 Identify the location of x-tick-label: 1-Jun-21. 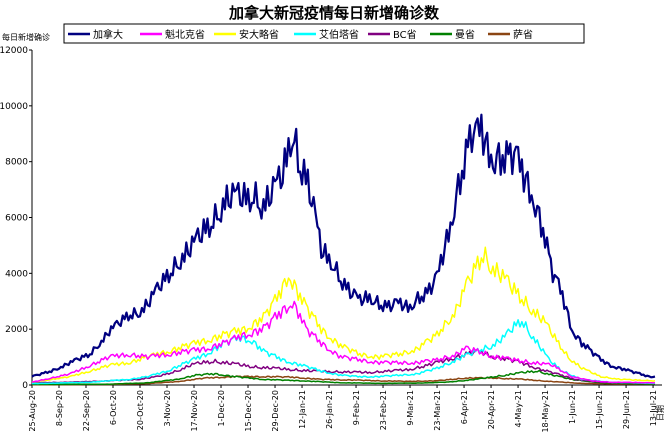
(572, 407).